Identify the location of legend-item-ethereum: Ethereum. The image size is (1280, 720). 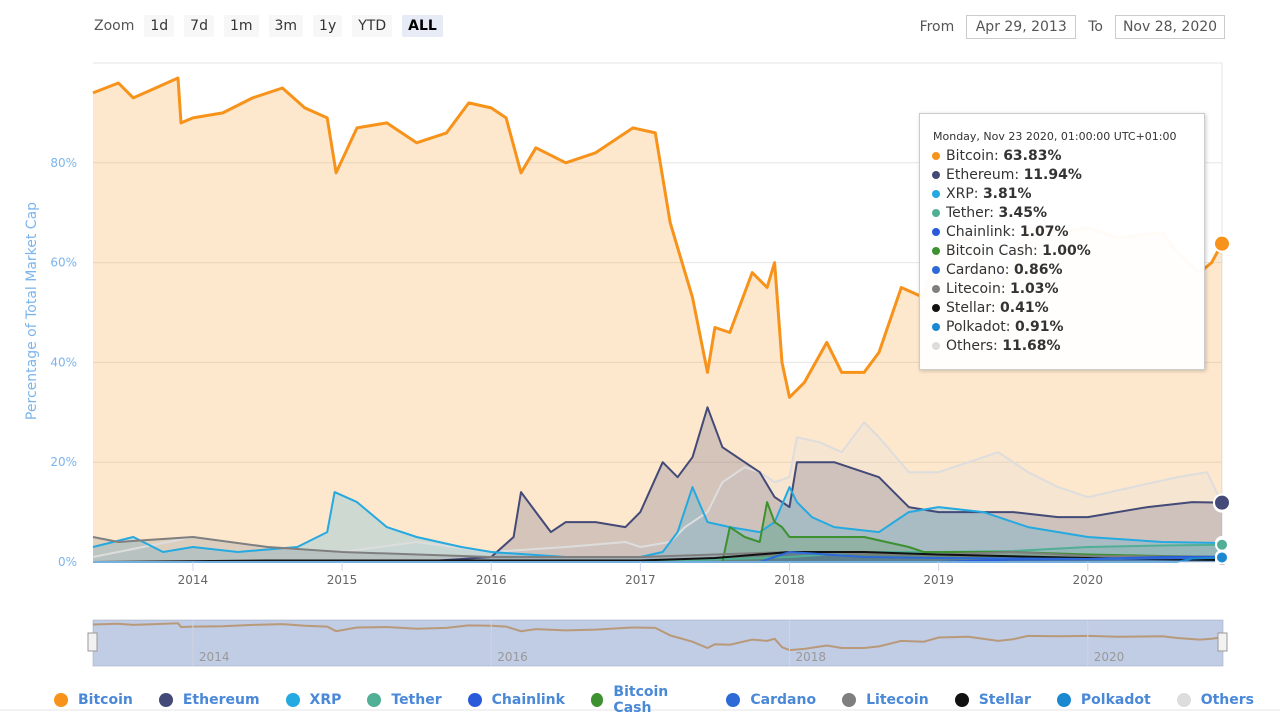
(209, 700).